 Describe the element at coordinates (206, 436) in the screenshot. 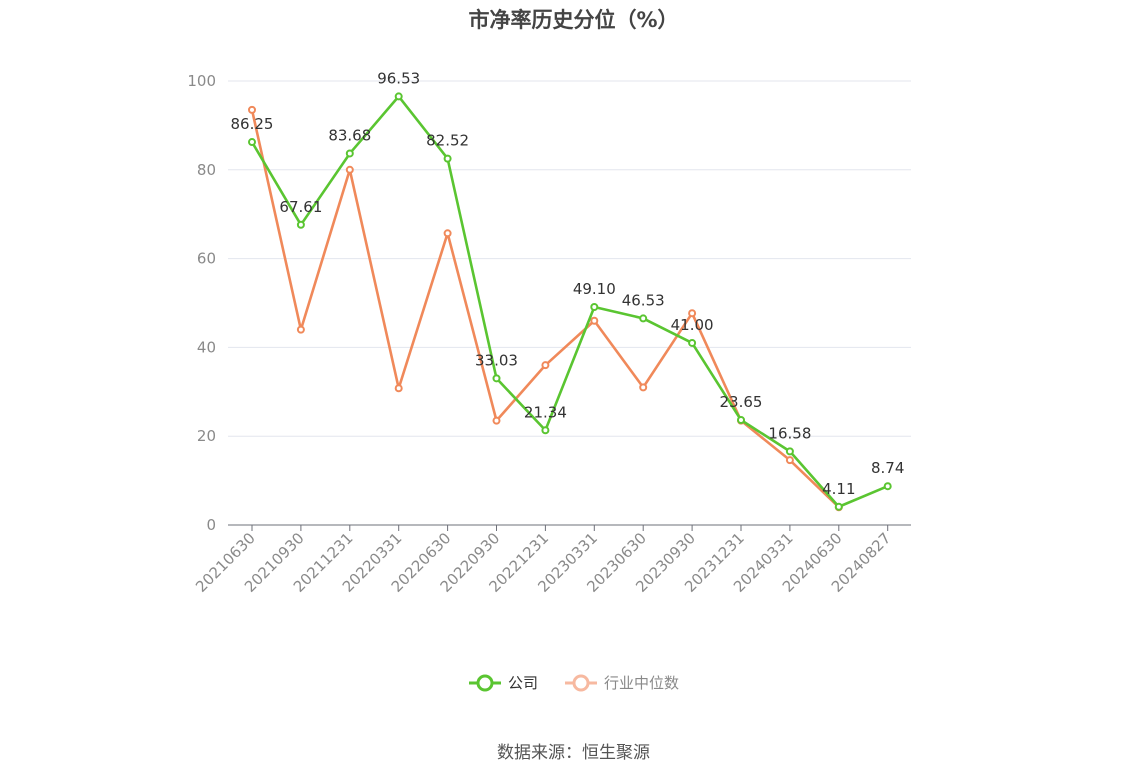

I see `y-tick-label: 20` at that location.